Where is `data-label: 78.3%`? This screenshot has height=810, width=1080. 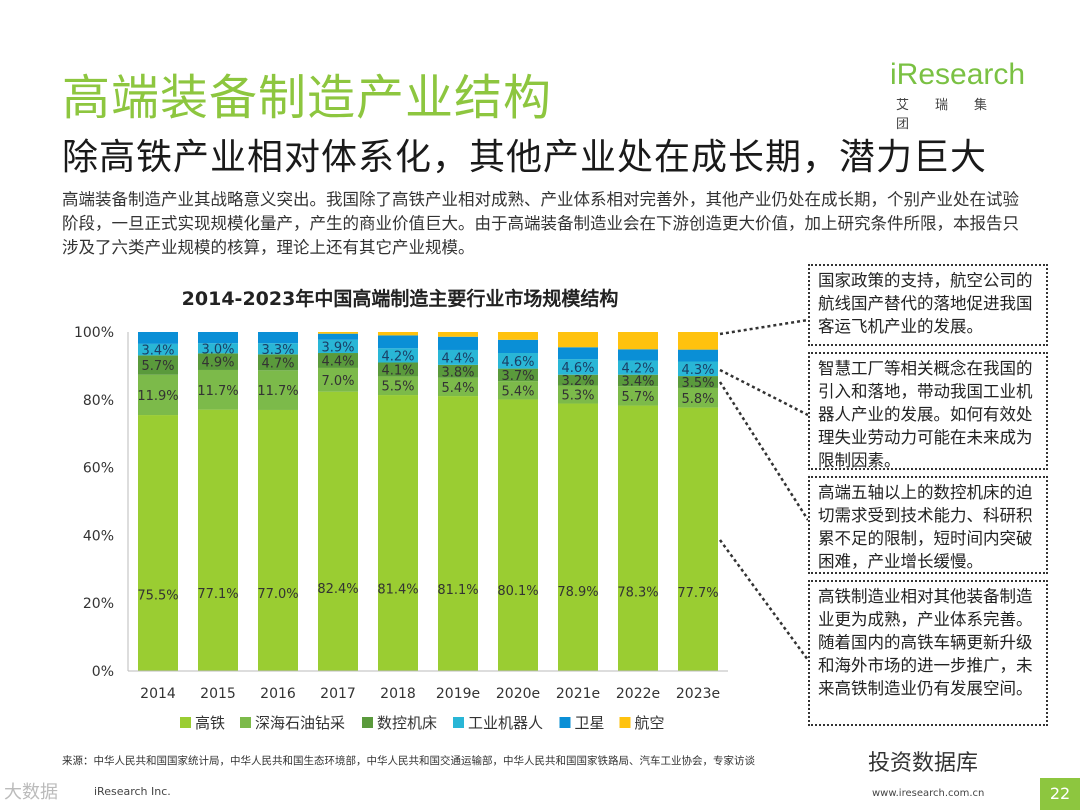 data-label: 78.3% is located at coordinates (637, 593).